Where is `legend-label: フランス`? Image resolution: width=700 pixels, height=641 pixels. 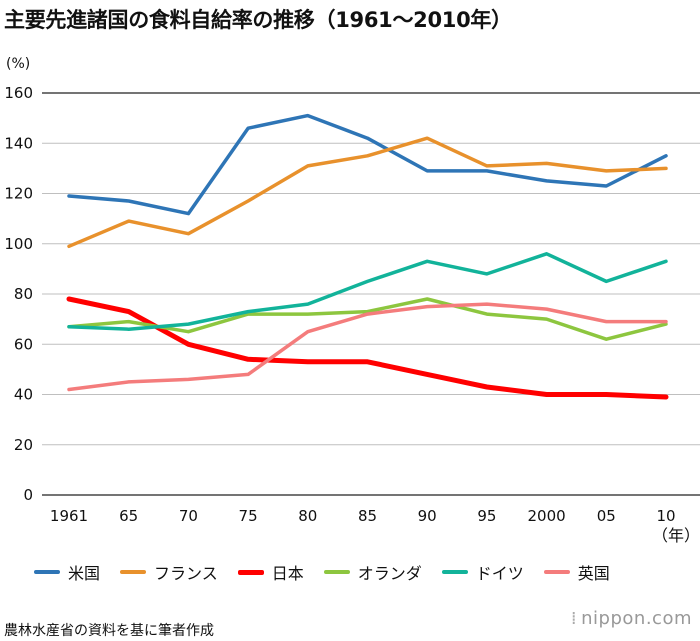
legend-label: フランス is located at coordinates (186, 573).